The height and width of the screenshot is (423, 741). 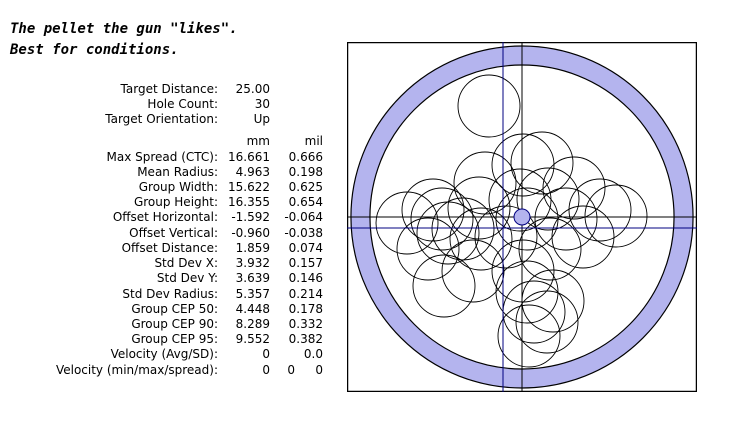 What do you see at coordinates (252, 278) in the screenshot?
I see `stat-mm: 3.639` at bounding box center [252, 278].